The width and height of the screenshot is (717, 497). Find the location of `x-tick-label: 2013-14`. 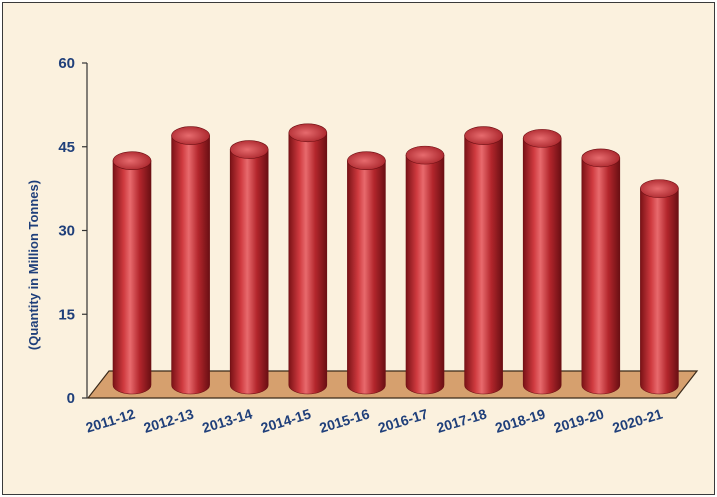

x-tick-label: 2013-14 is located at coordinates (227, 421).